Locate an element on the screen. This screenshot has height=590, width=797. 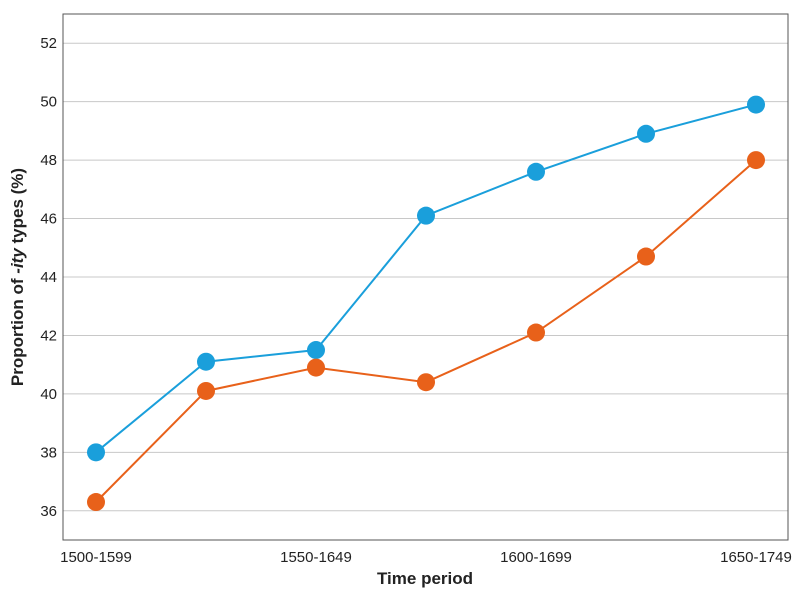
y-axis-title-part-1: Proportion of is located at coordinates (17, 330).